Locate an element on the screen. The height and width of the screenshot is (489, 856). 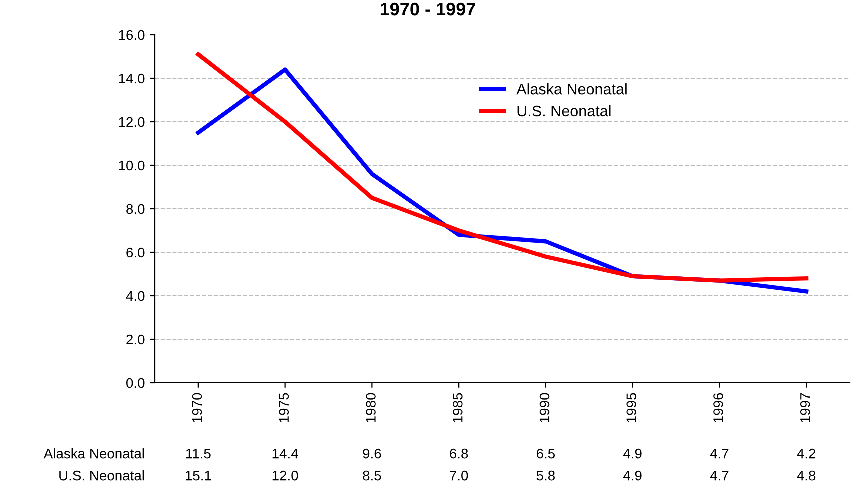
x-tick-label: 1990 is located at coordinates (545, 408).